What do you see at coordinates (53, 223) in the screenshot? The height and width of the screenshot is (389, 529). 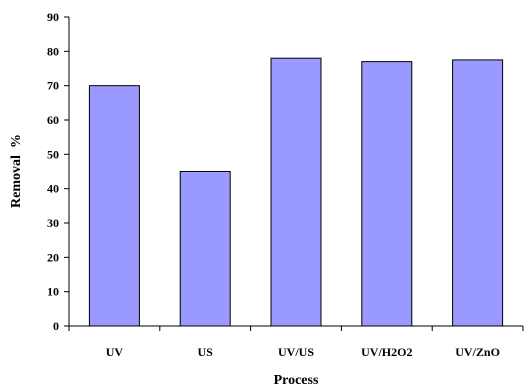 I see `y-tick-label: 30` at bounding box center [53, 223].